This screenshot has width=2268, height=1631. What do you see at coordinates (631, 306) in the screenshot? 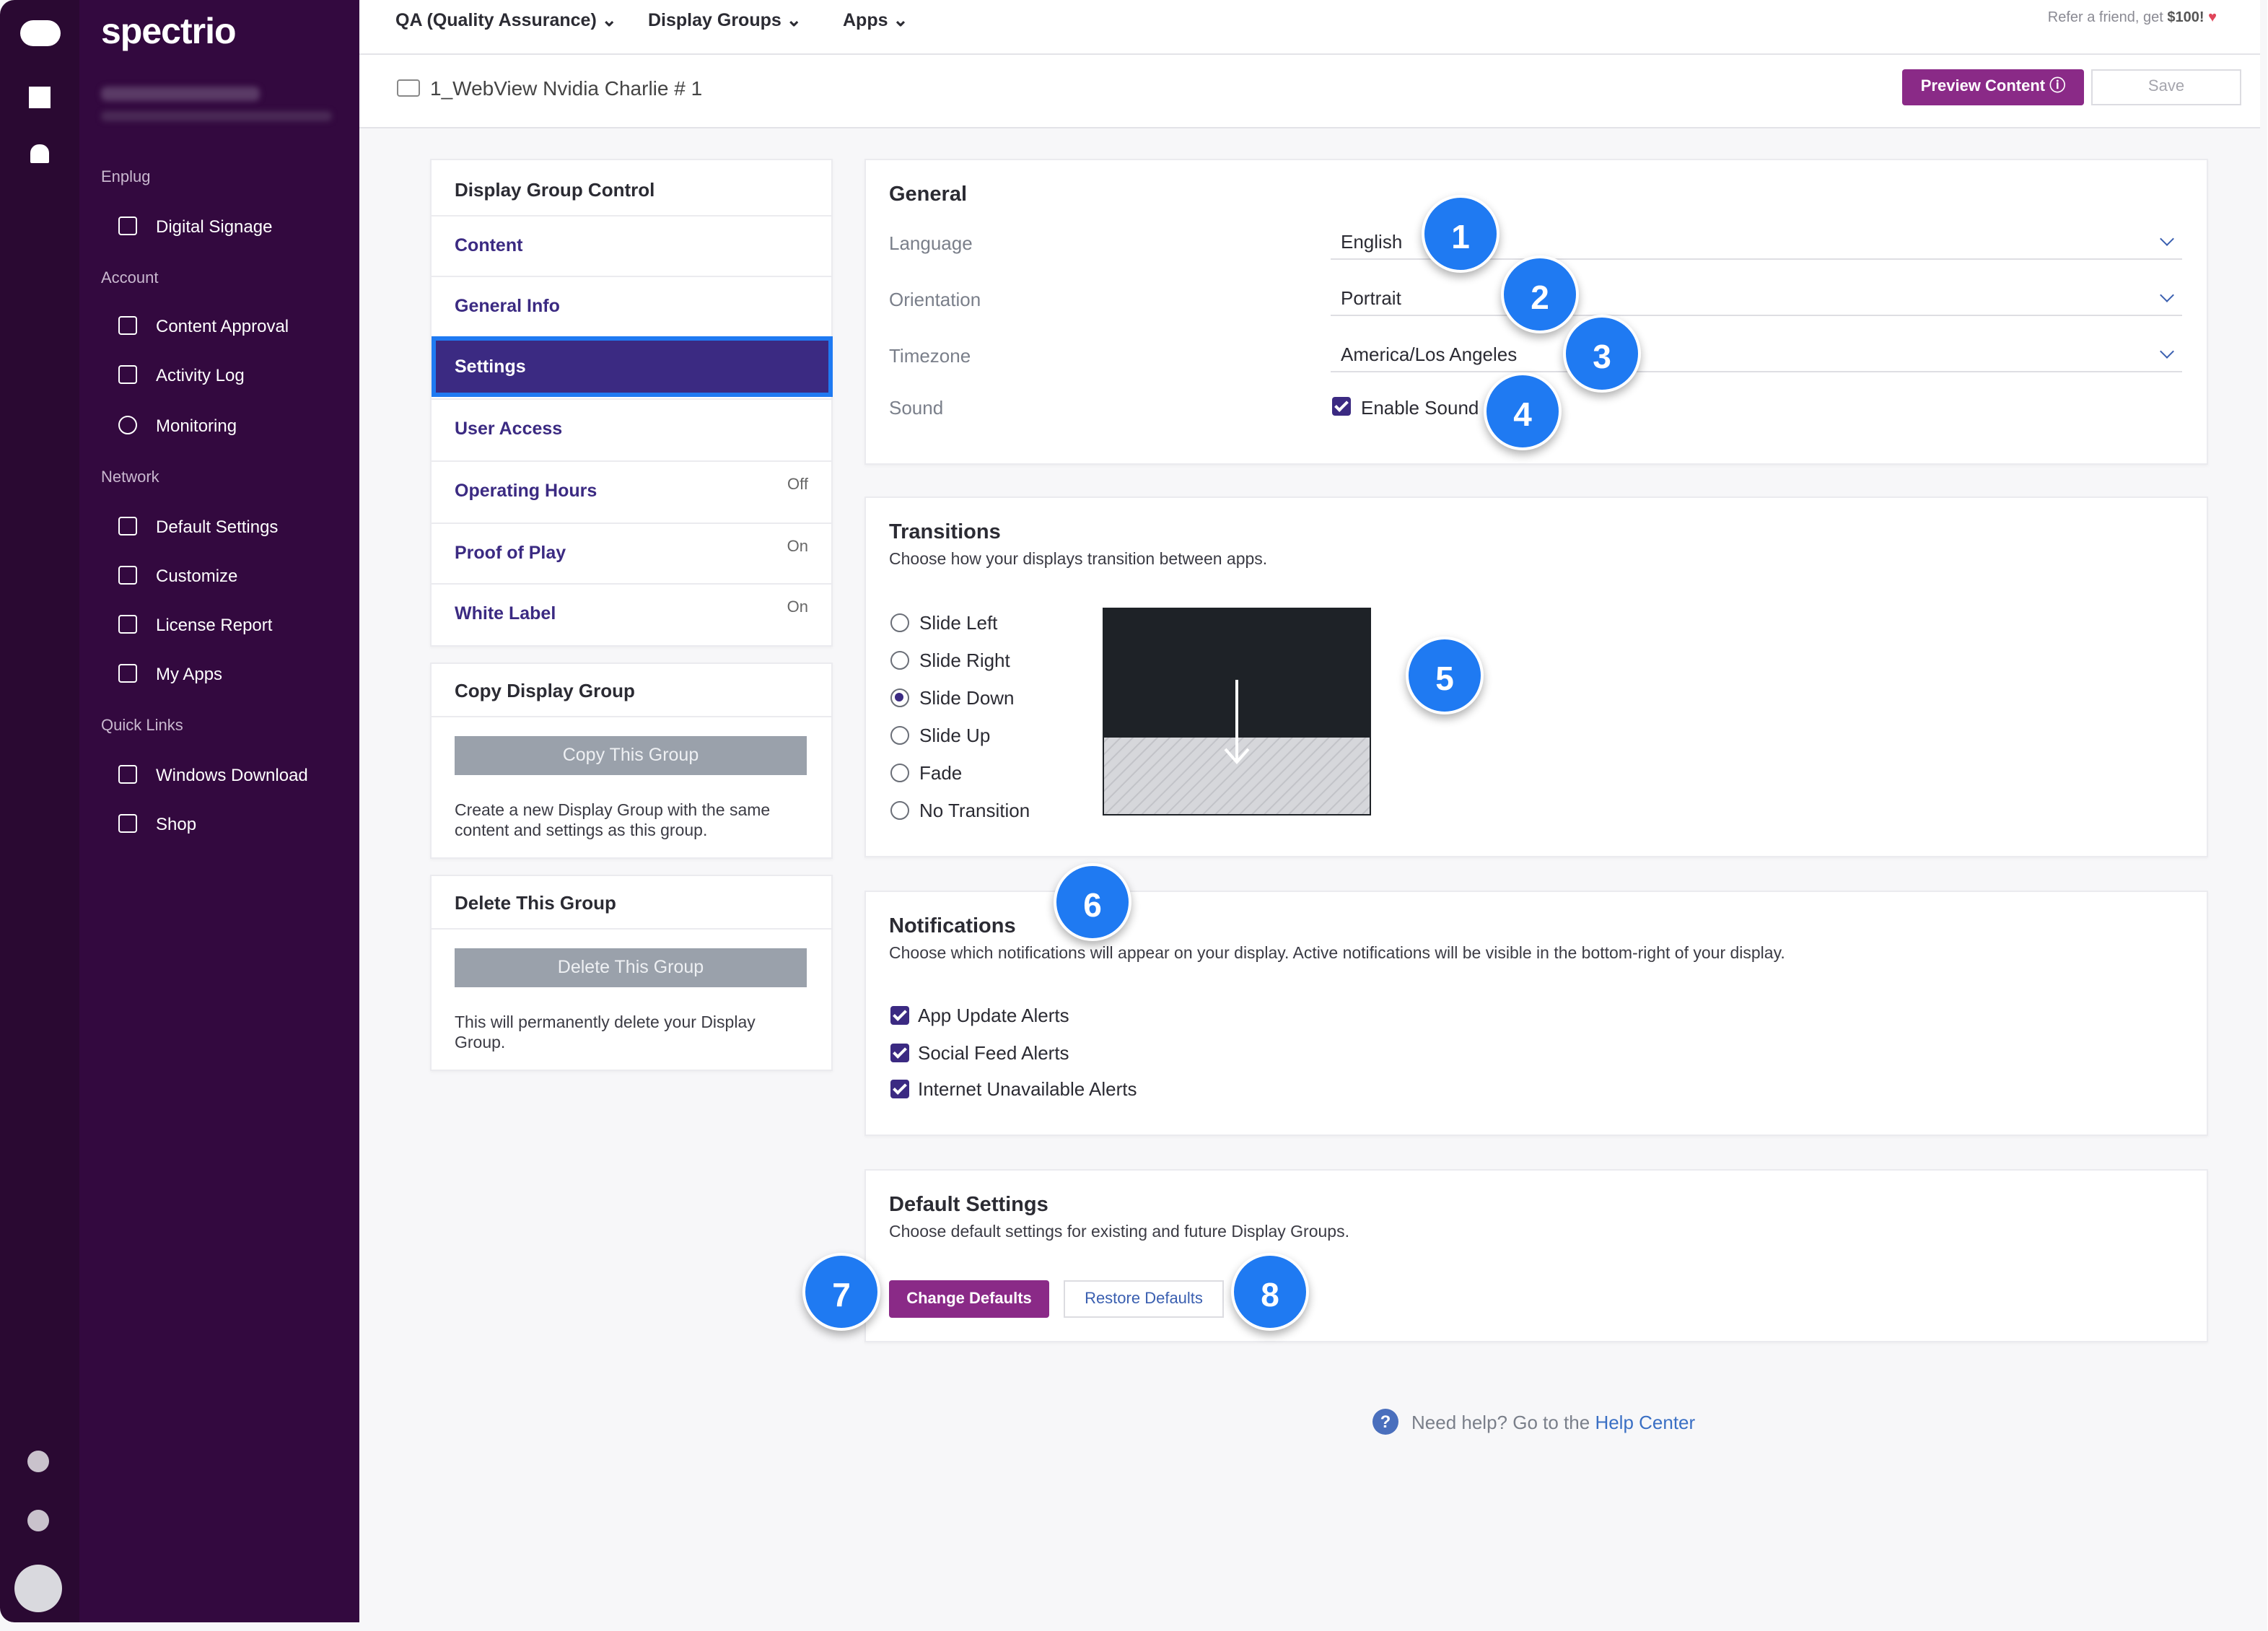
I see `nav-row: General Info` at bounding box center [631, 306].